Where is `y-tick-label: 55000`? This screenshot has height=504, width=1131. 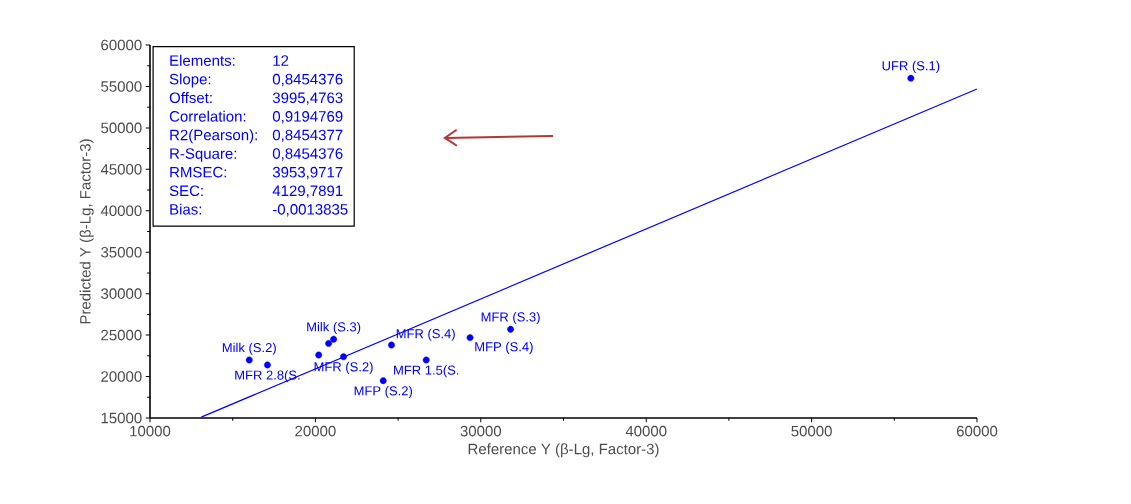 y-tick-label: 55000 is located at coordinates (121, 86).